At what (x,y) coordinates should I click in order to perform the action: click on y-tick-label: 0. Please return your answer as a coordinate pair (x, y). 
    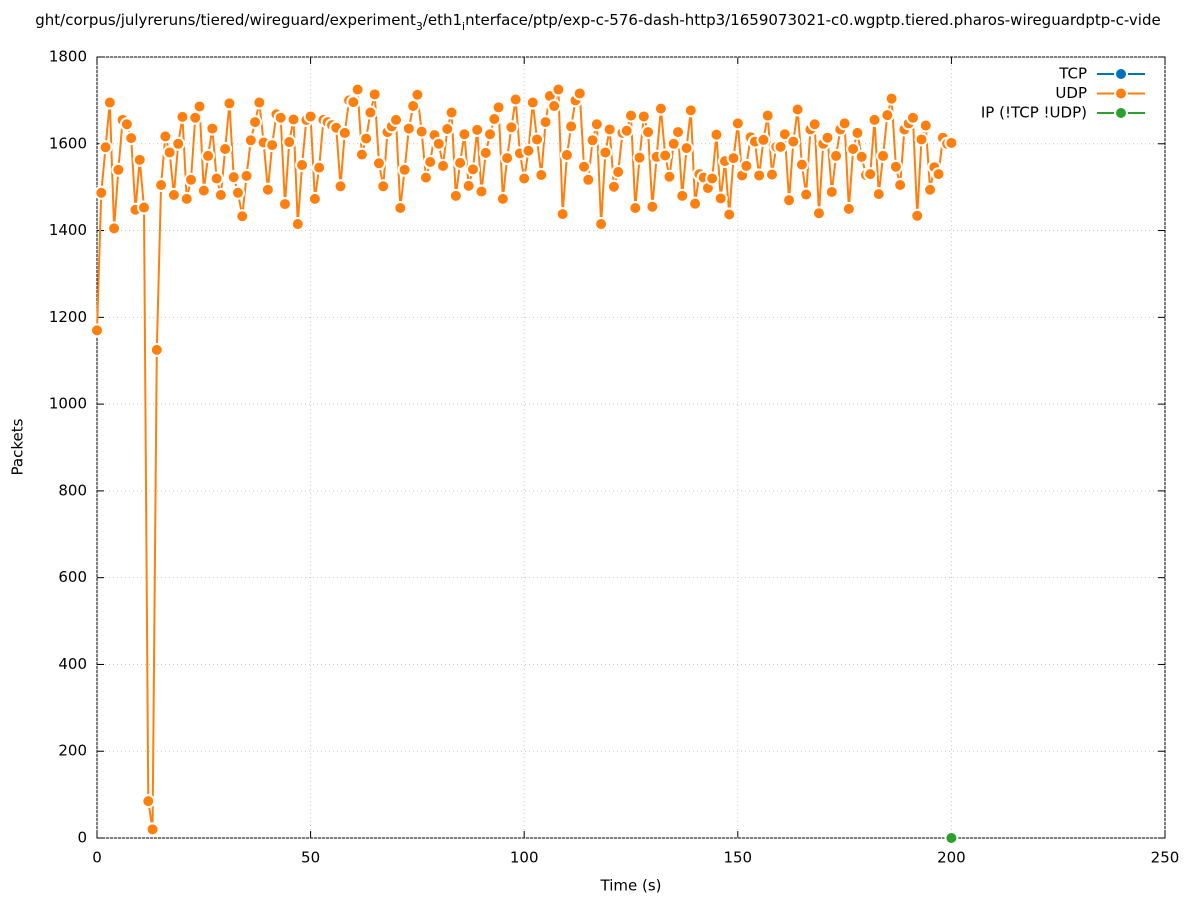
    Looking at the image, I should click on (82, 838).